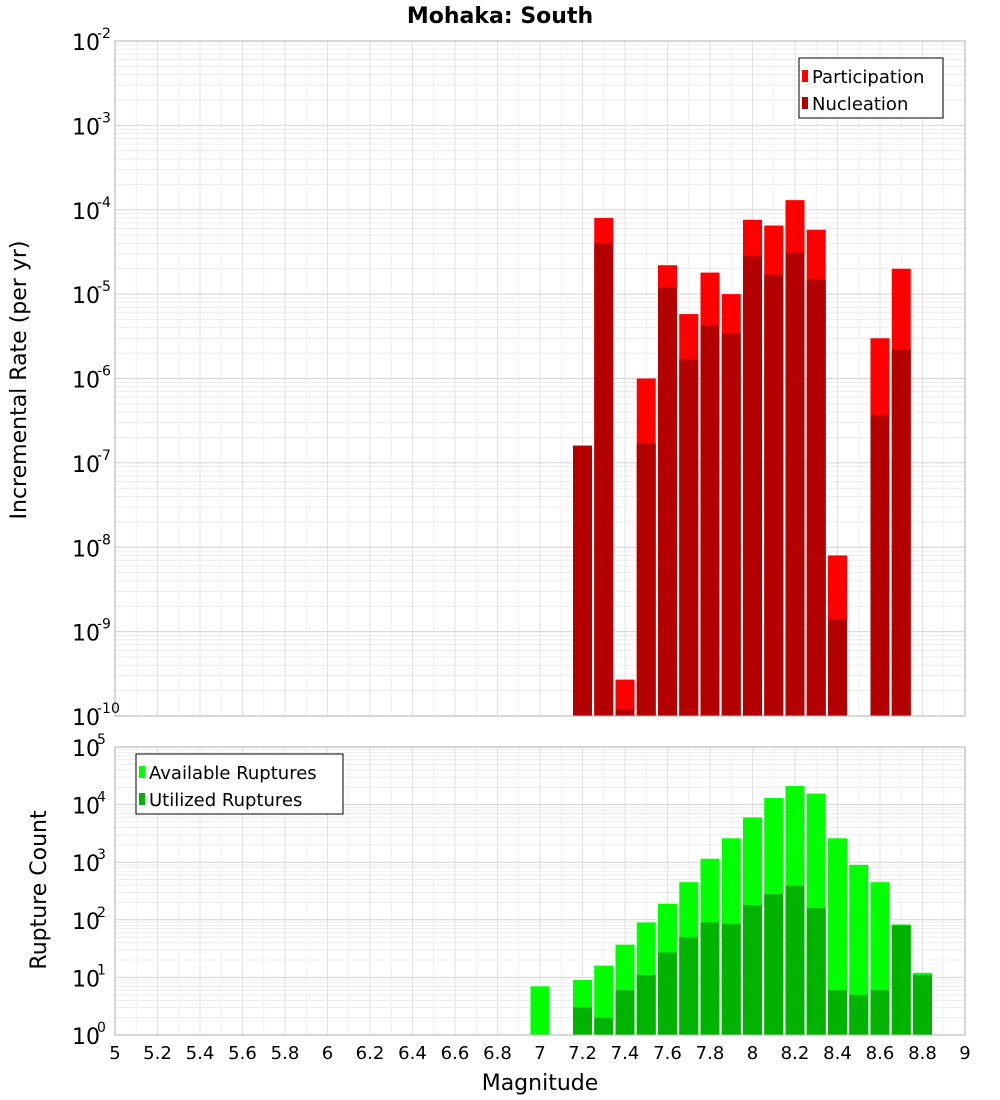 The width and height of the screenshot is (1000, 1100). Describe the element at coordinates (880, 1053) in the screenshot. I see `xtick-label: 8.6` at that location.